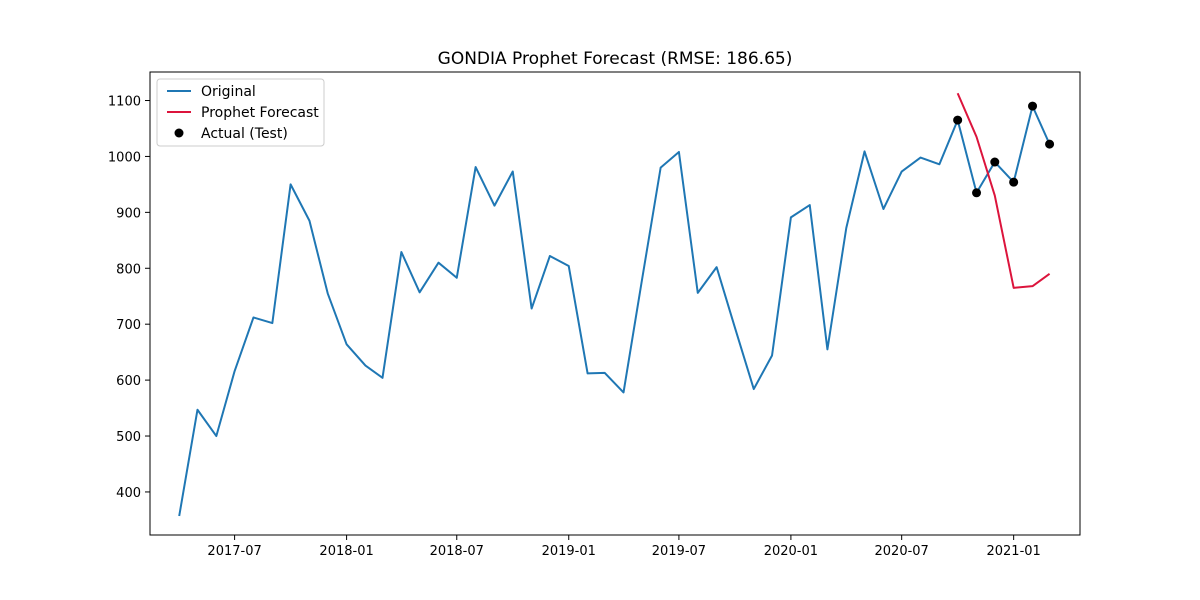 The image size is (1200, 600). I want to click on y-tick-label: 400, so click(128, 493).